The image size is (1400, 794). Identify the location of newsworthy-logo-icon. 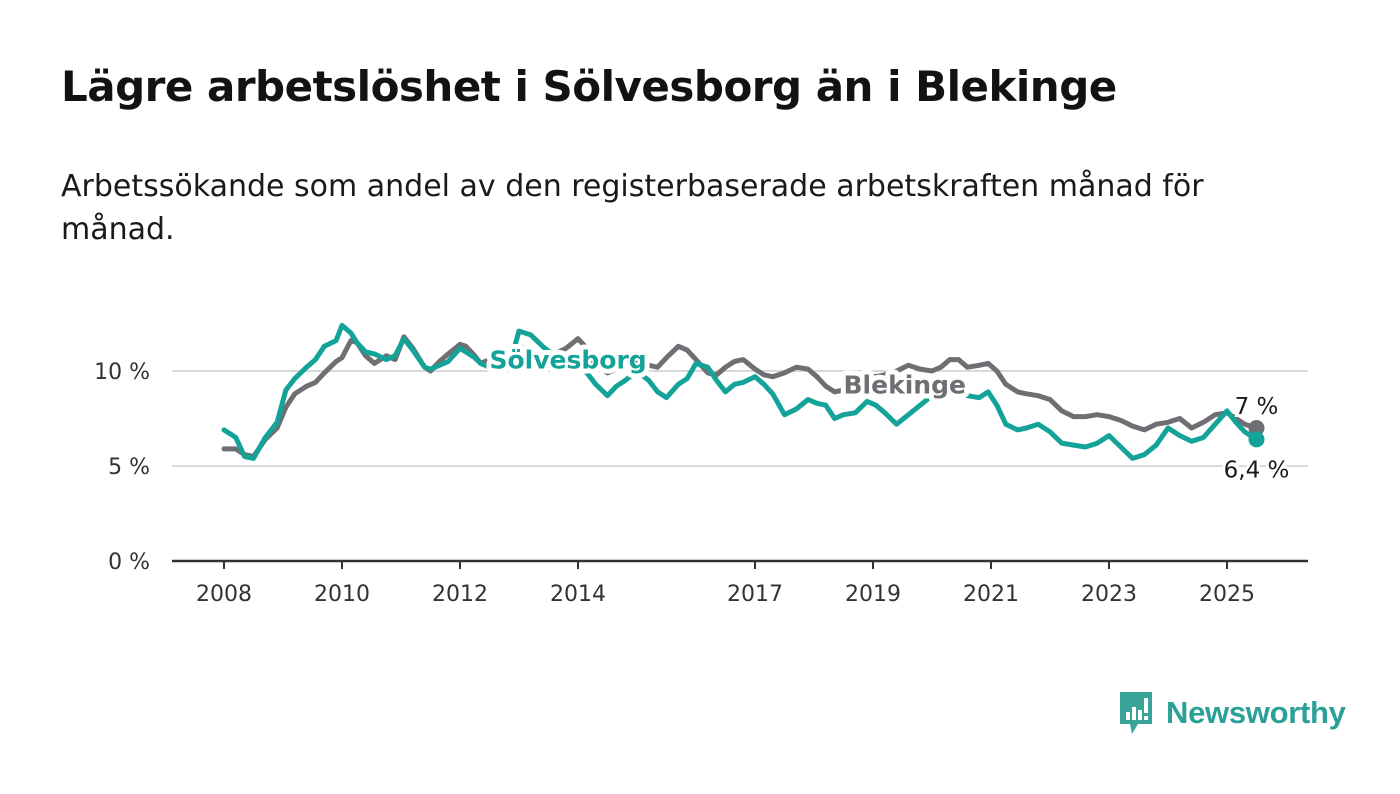
(1136, 713).